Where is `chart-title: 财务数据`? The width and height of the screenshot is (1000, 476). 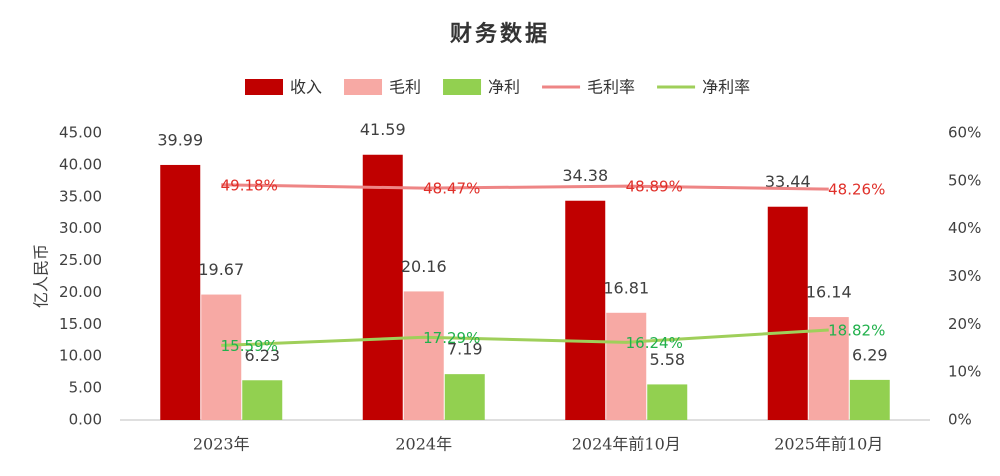 chart-title: 财务数据 is located at coordinates (500, 34).